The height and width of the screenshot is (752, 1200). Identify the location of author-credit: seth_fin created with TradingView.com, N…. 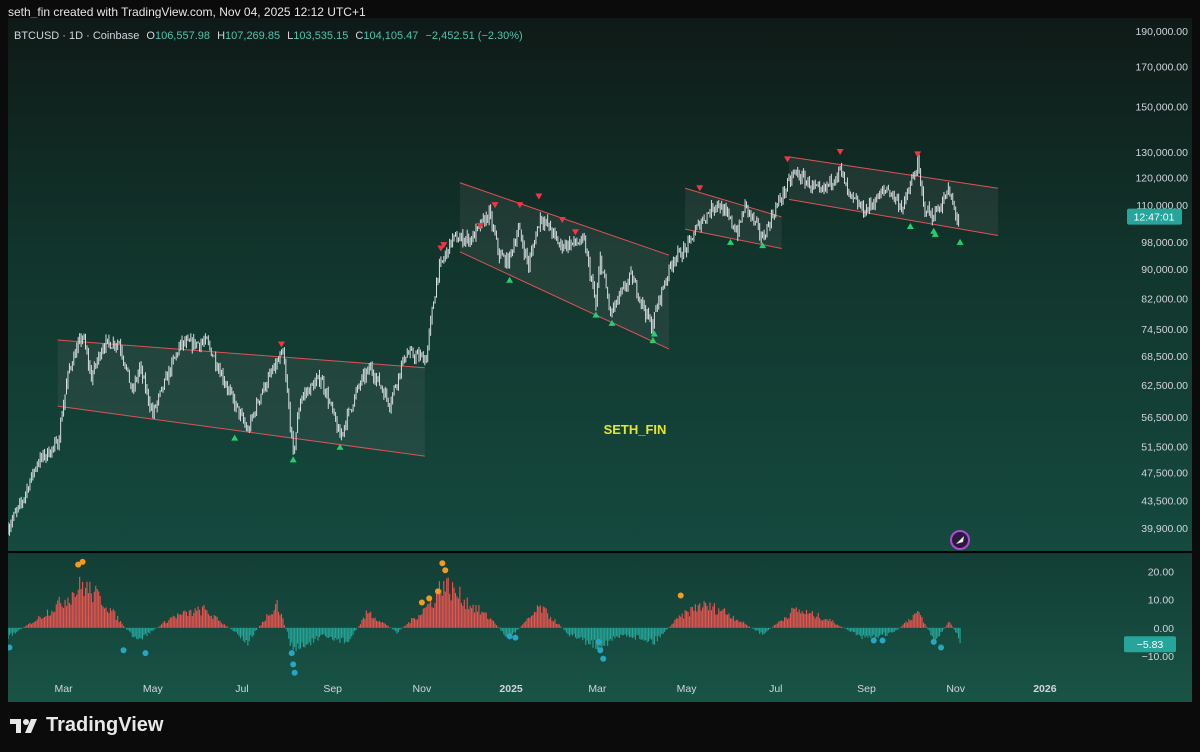
(187, 12).